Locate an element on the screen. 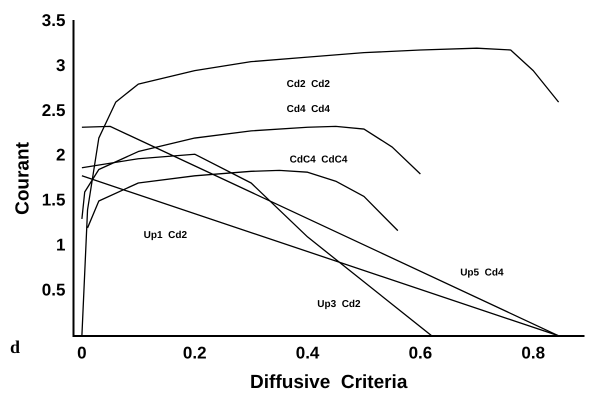 The width and height of the screenshot is (598, 407). text: d is located at coordinates (15, 347).